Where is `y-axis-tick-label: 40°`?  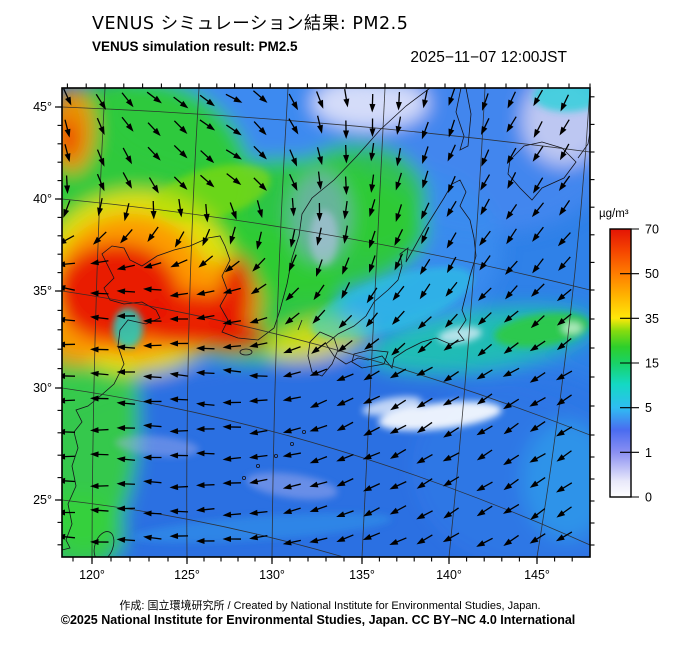 y-axis-tick-label: 40° is located at coordinates (42, 199).